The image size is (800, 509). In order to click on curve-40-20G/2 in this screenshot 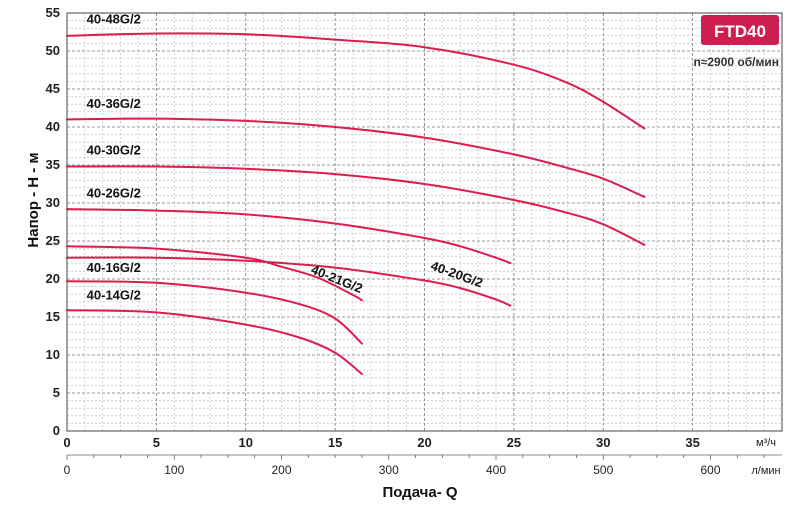, I will do `click(289, 281)`.